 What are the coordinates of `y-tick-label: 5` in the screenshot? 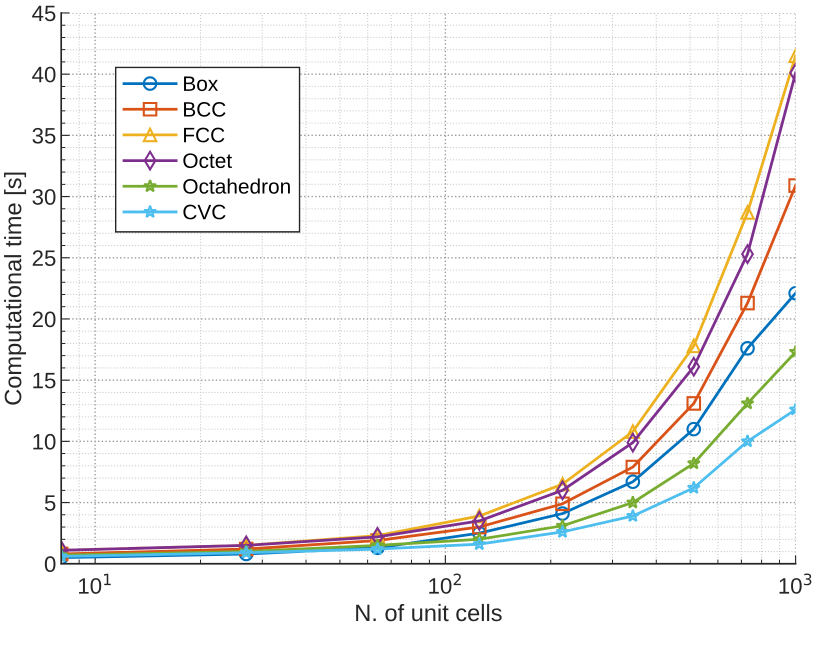 It's located at (50, 503).